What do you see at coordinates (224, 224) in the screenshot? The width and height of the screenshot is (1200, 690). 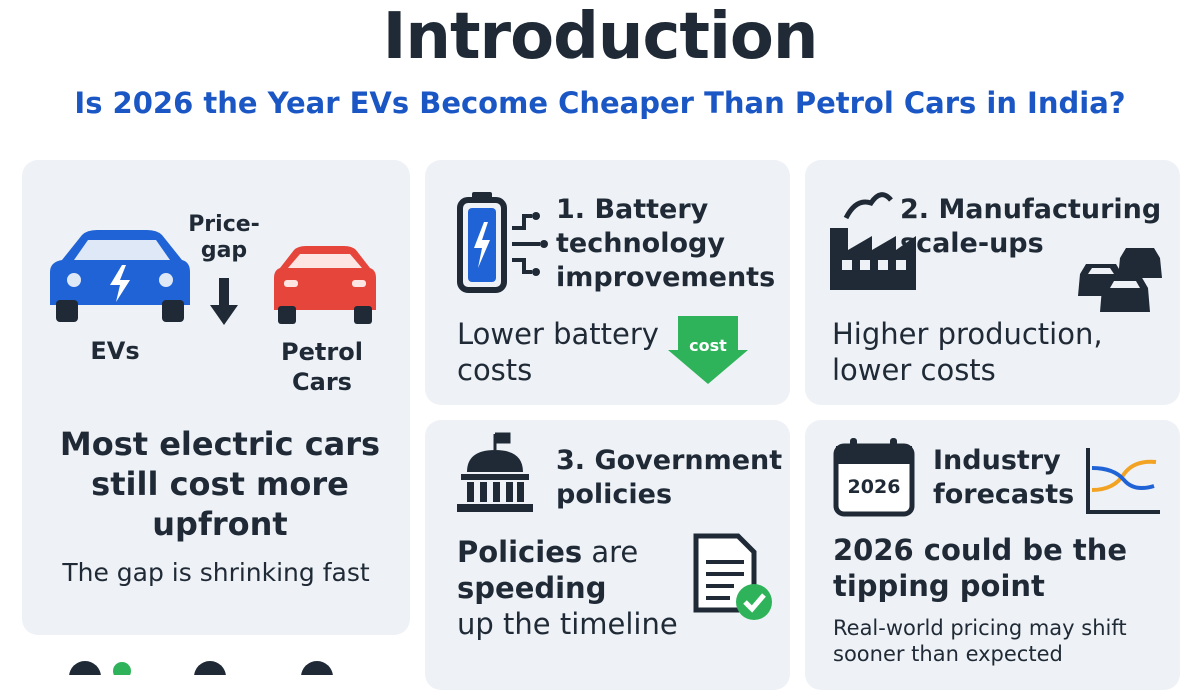 I see `gap-label-line: Price-` at bounding box center [224, 224].